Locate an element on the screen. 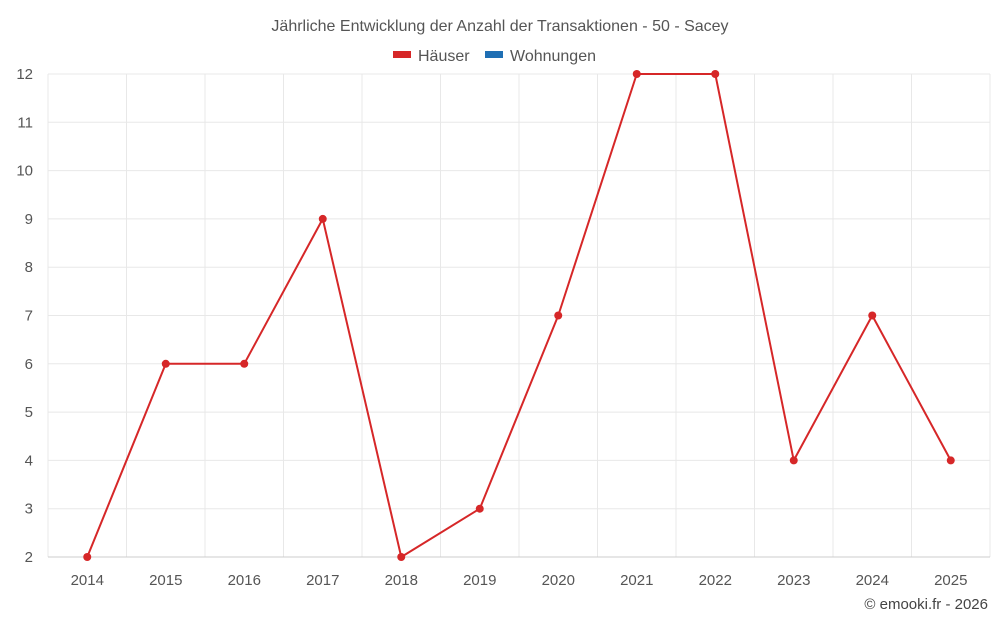  y-tick-label: 6 is located at coordinates (29, 364).